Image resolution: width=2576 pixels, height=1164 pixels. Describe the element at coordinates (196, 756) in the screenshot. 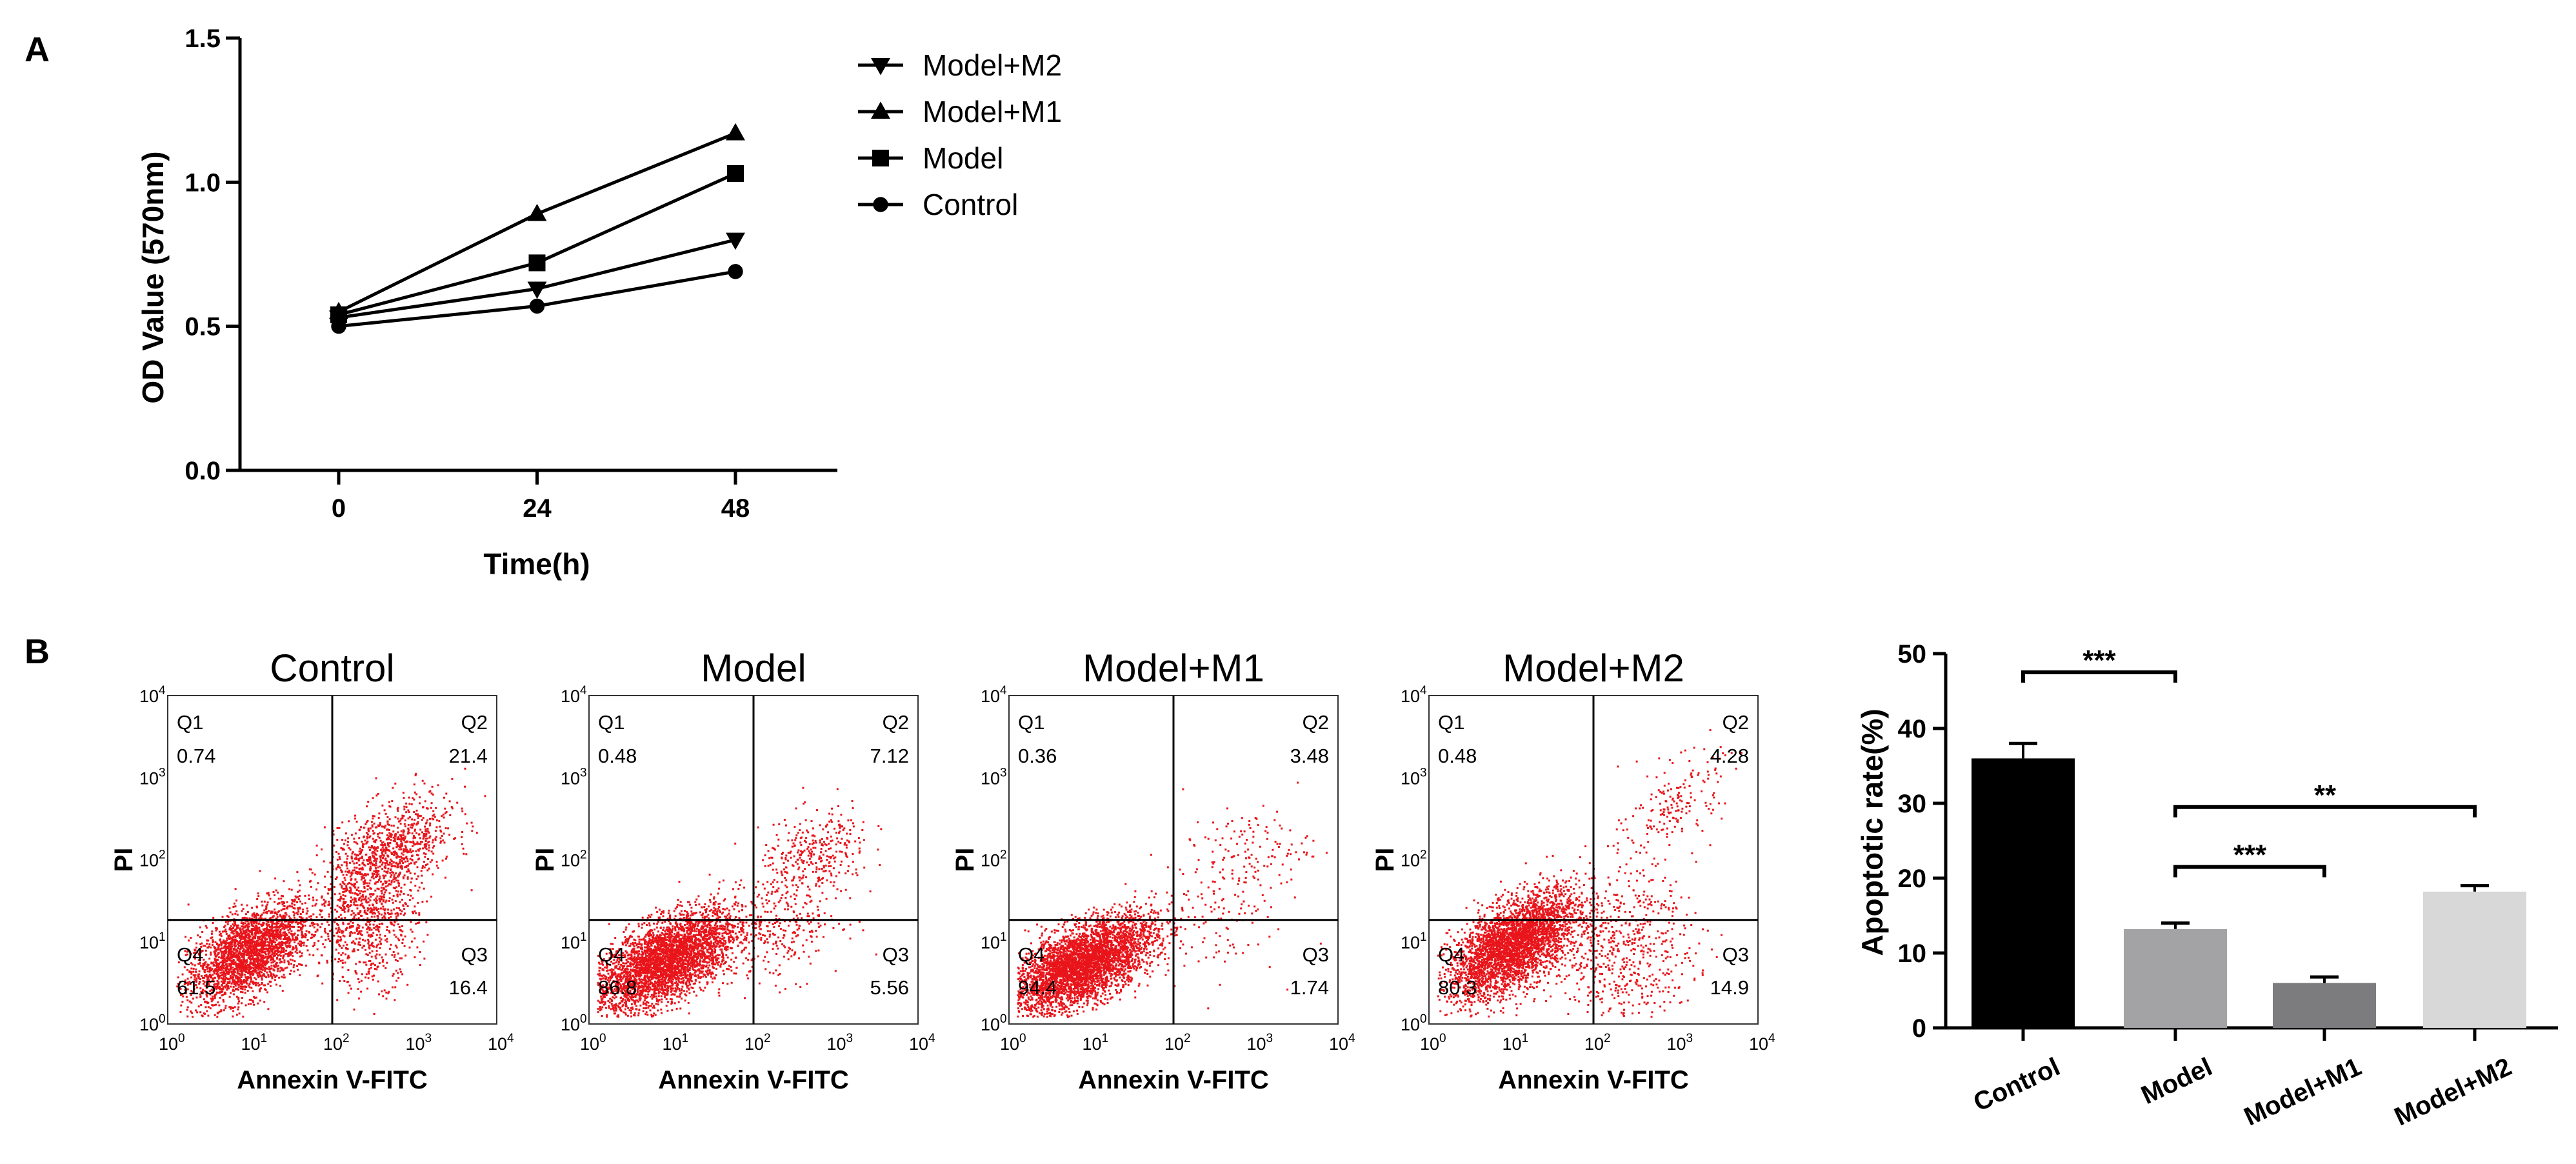

I see `flow-plot-quadrant-value: 0.74` at that location.